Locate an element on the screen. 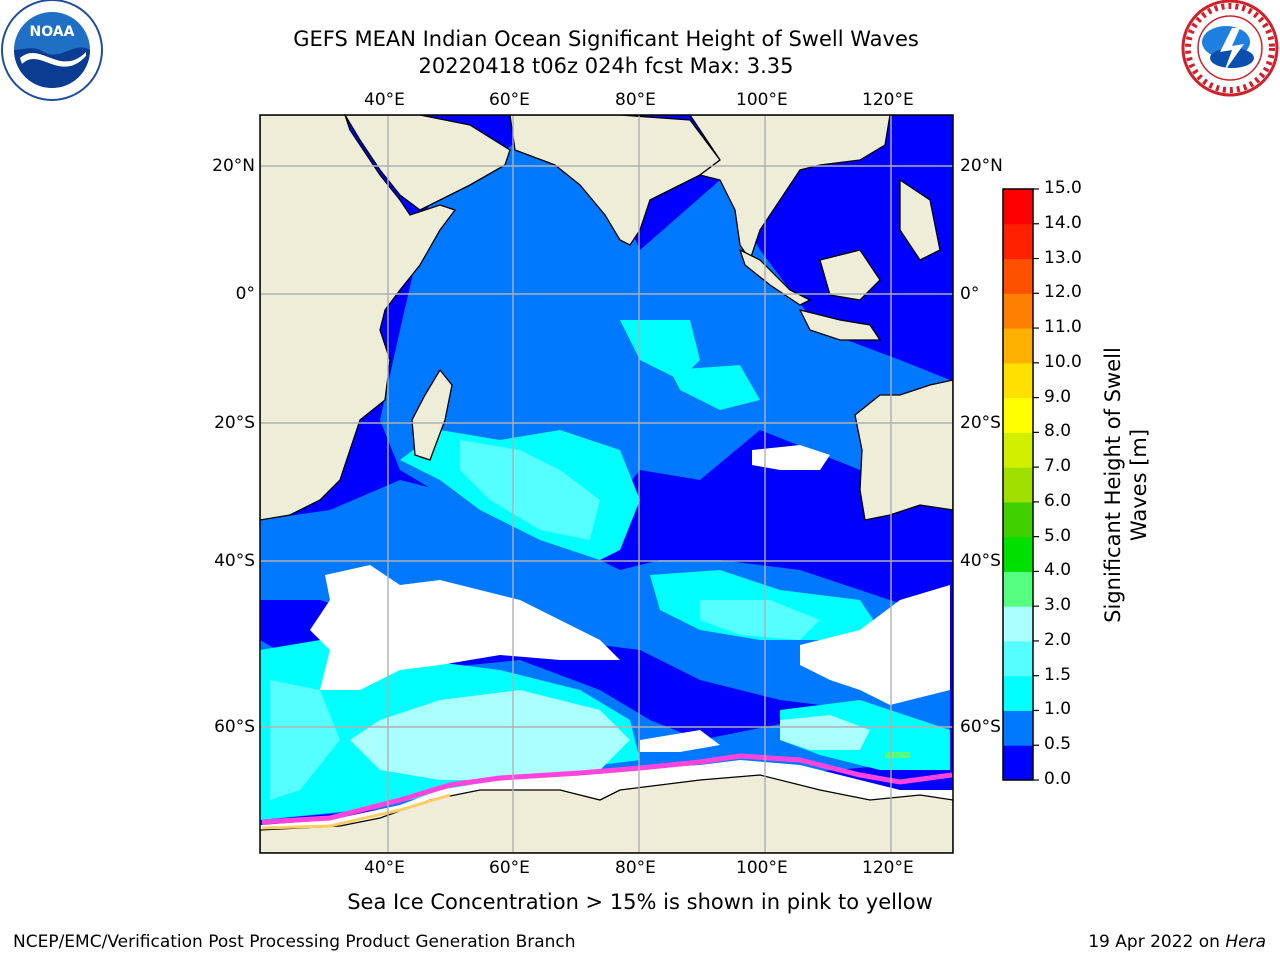 Image resolution: width=1280 pixels, height=960 pixels. colorbar-tick-label: 15.0 is located at coordinates (1063, 188).